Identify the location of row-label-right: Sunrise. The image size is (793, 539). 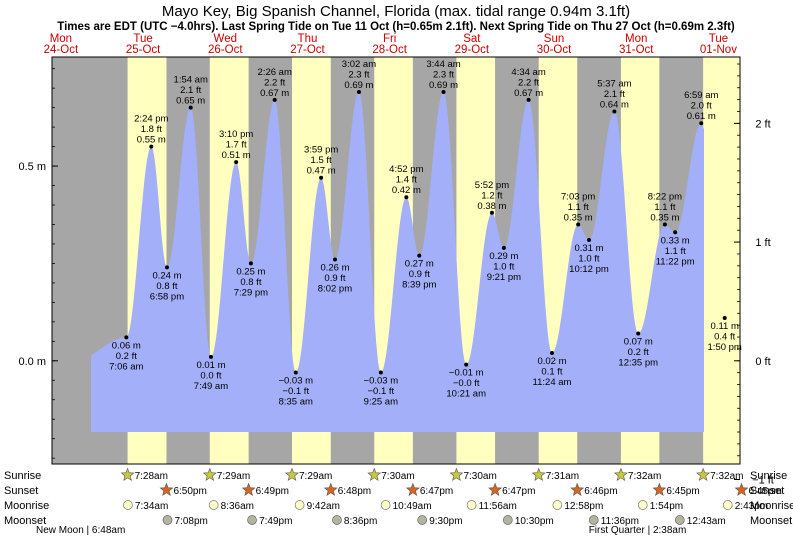
(768, 476).